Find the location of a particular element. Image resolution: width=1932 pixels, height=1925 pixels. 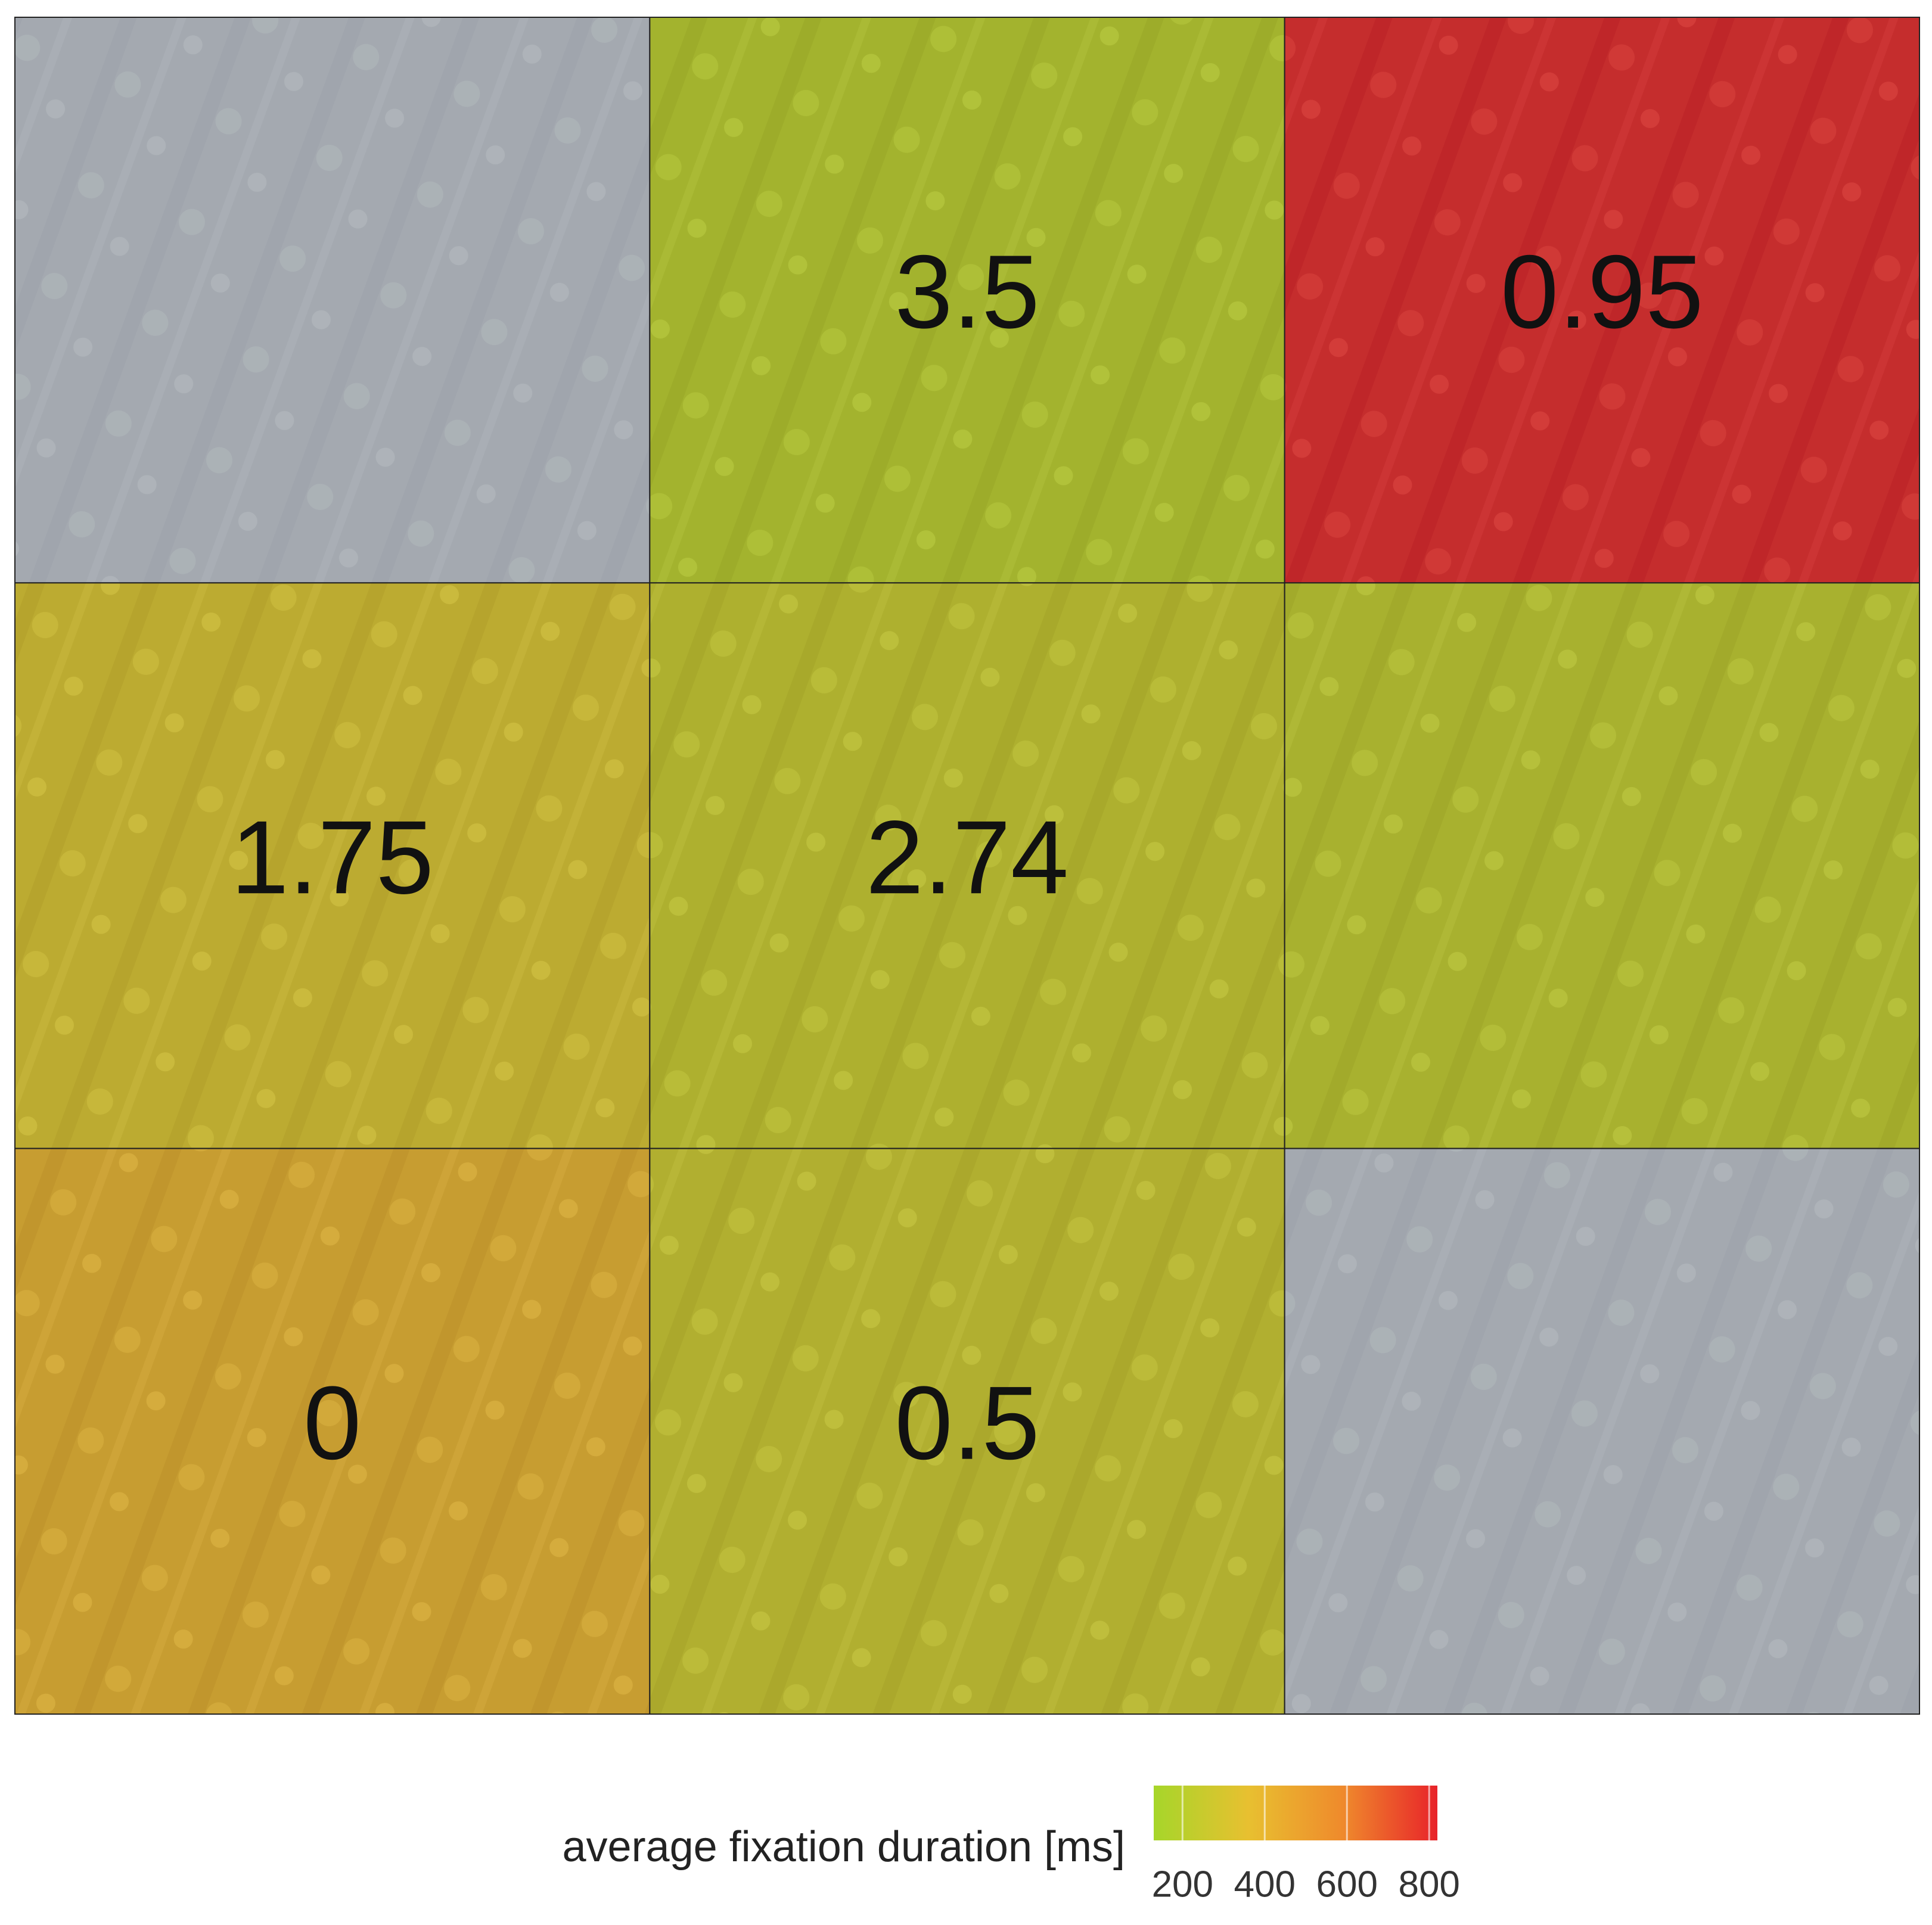

cell-label: 0.95 is located at coordinates (1602, 292).